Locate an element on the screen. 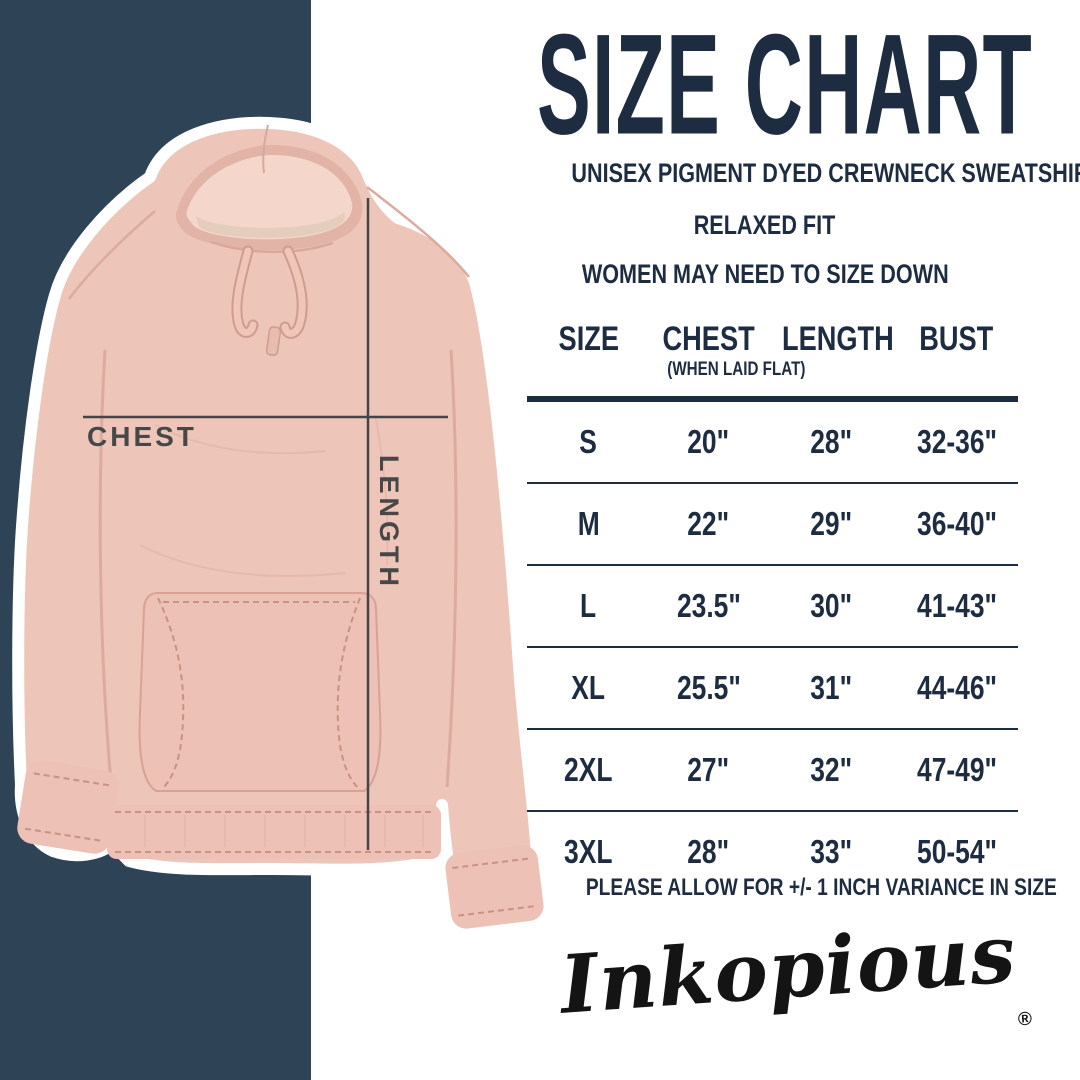 The height and width of the screenshot is (1080, 1080). col-header-size: SIZE is located at coordinates (588, 339).